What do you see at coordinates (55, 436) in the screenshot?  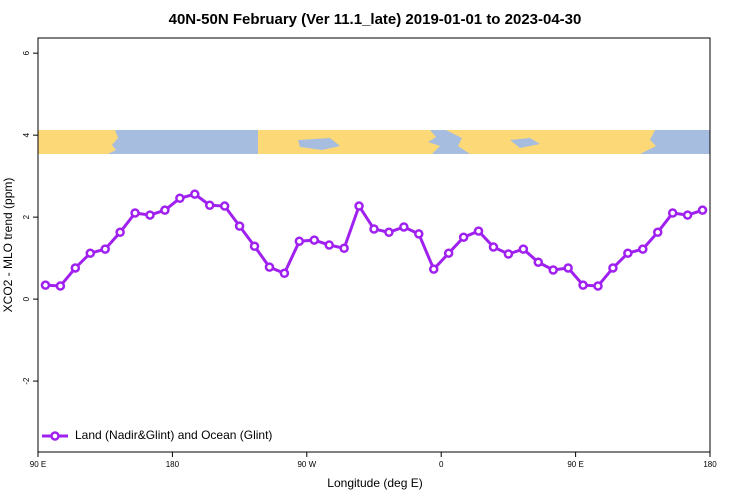 I see `legend-marker` at bounding box center [55, 436].